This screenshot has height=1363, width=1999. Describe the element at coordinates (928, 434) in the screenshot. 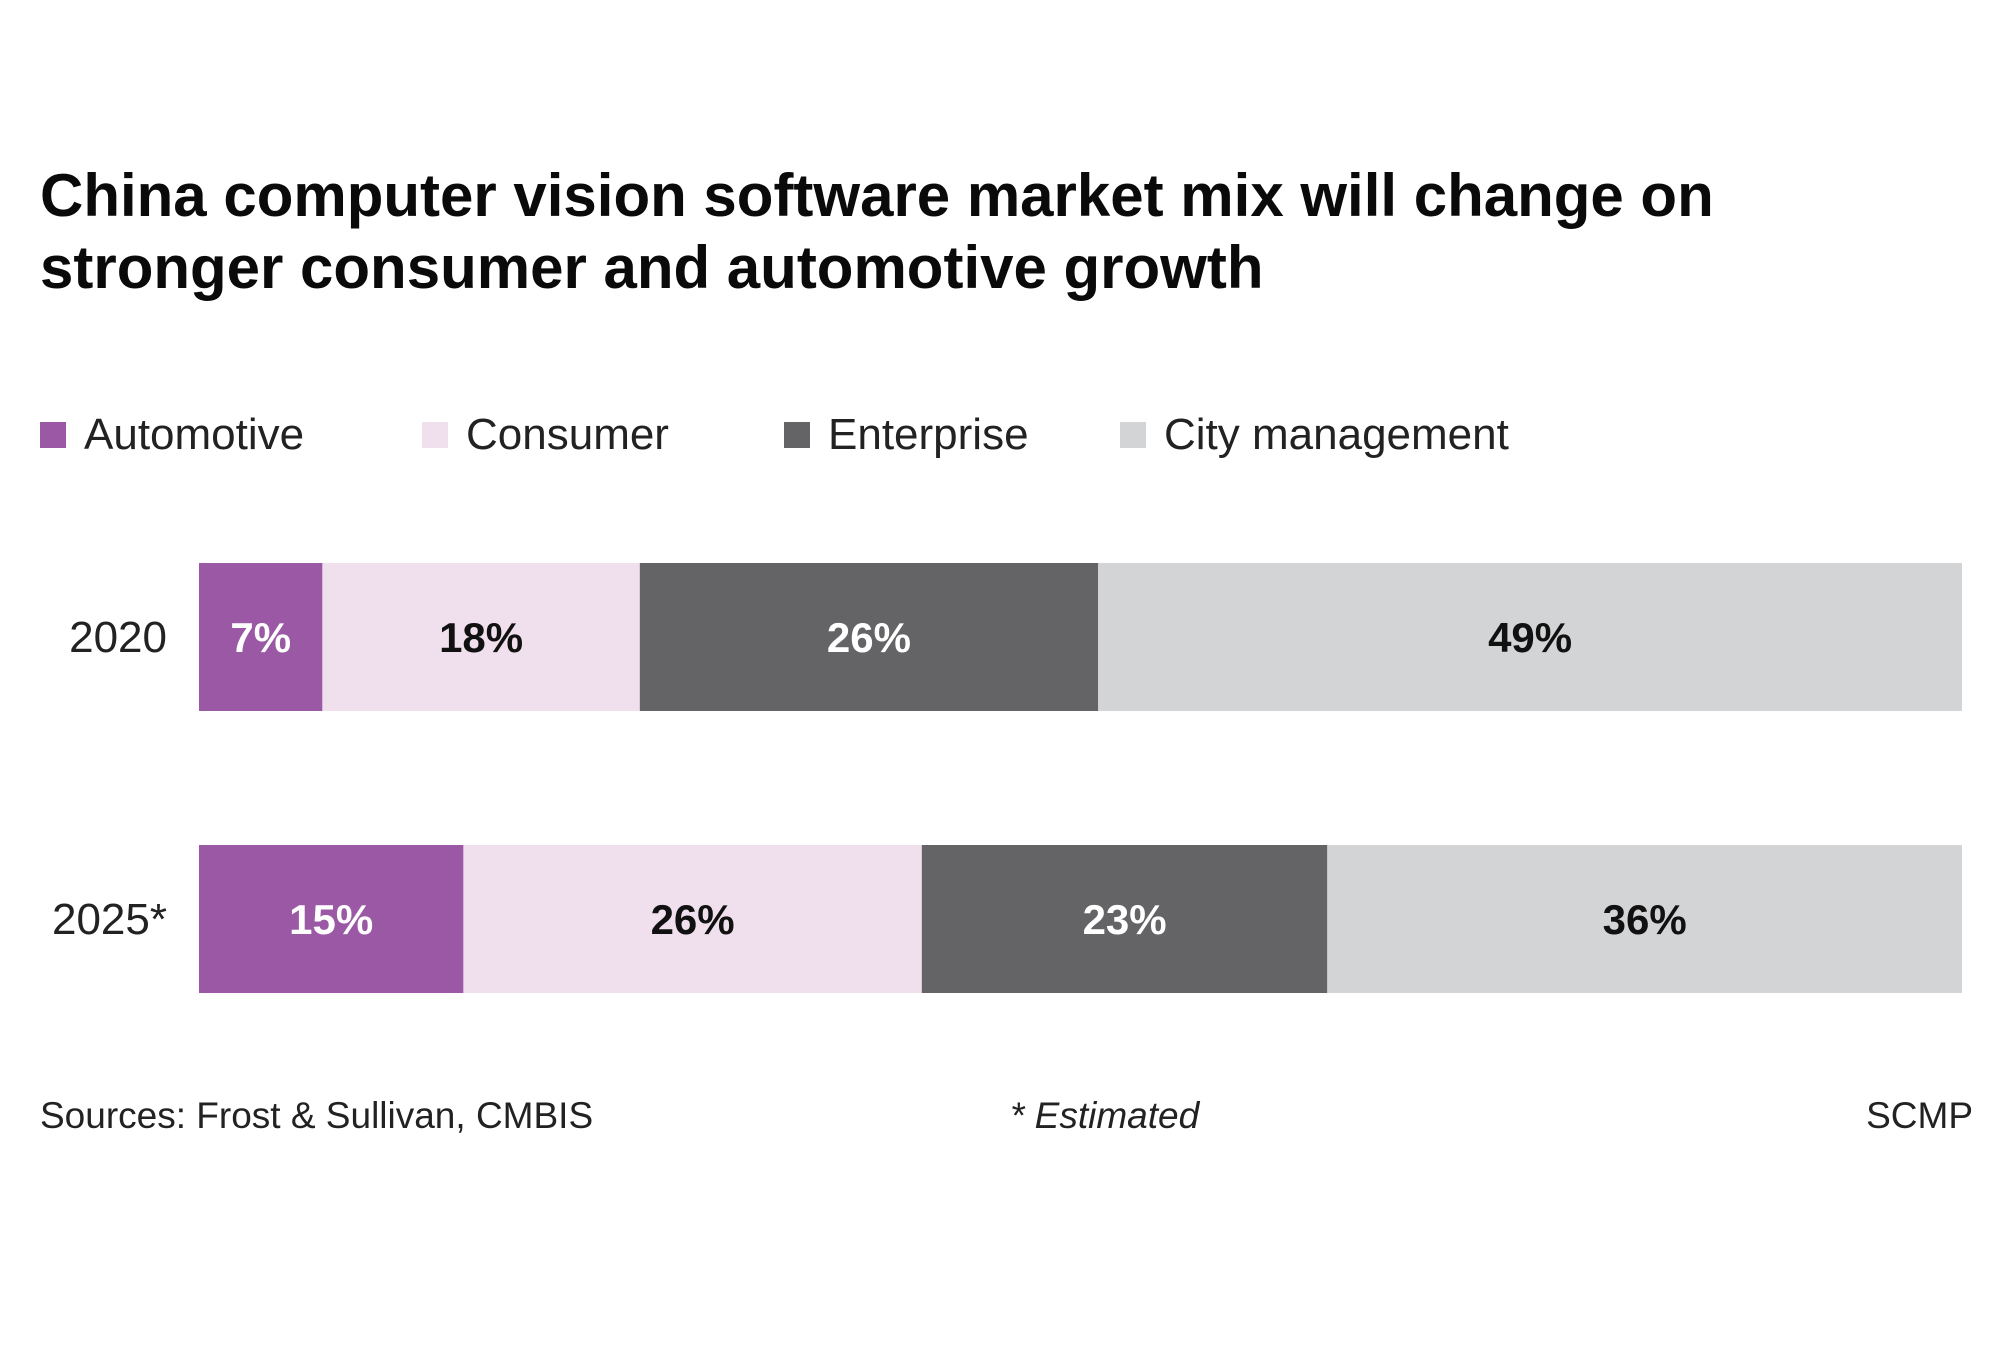

I see `legend-label-enterprise: Enterprise` at that location.